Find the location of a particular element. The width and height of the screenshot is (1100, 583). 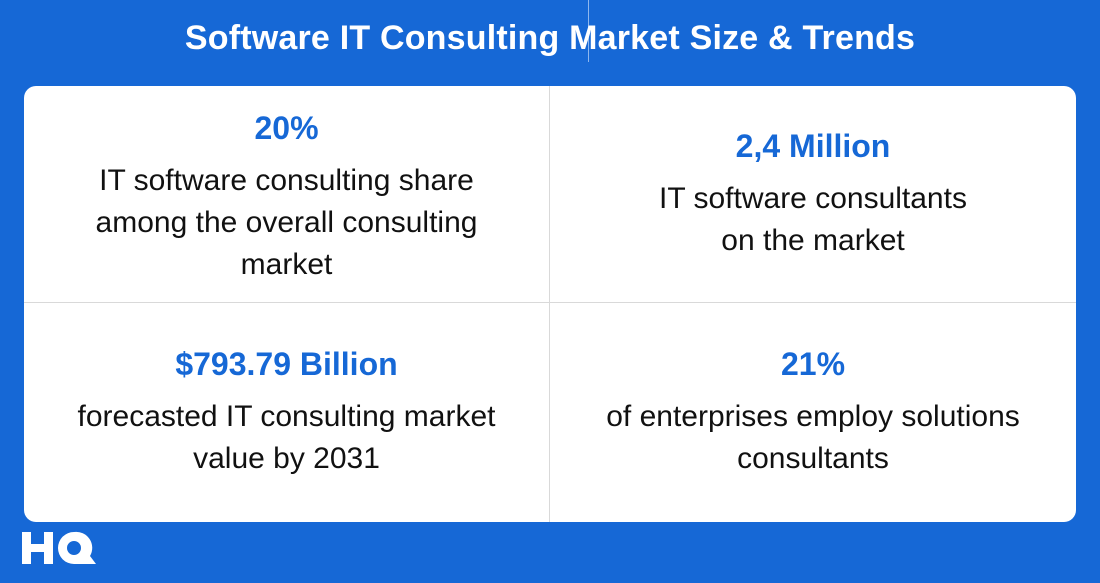

stat-value: 20% is located at coordinates (286, 128).